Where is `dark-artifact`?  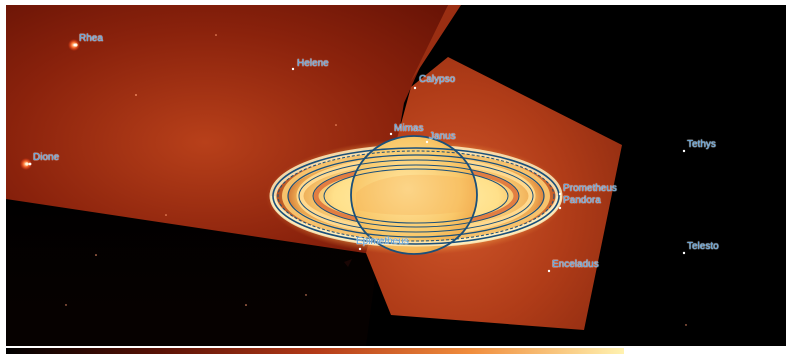
dark-artifact is located at coordinates (348, 263).